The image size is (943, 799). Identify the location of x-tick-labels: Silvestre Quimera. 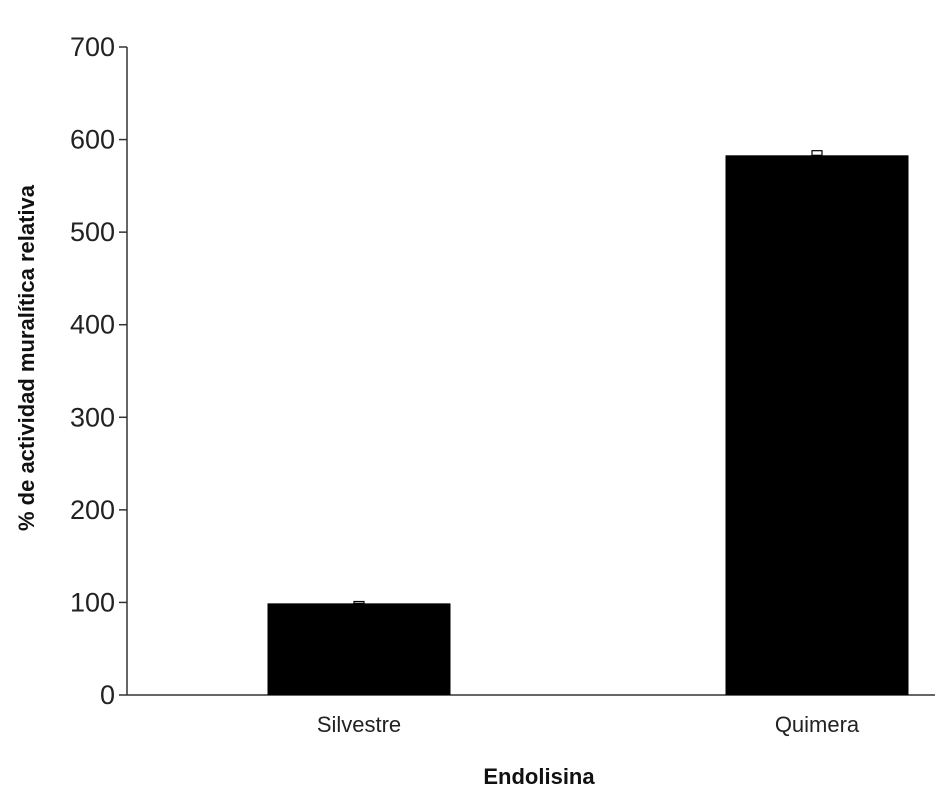
(588, 724).